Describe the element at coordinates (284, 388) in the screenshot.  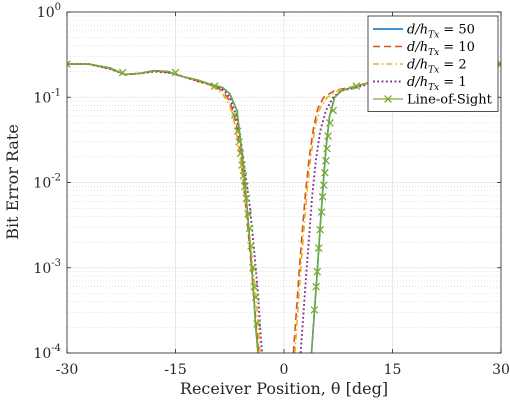
I see `x-axis-label: Receiver Position, θ [deg]` at that location.